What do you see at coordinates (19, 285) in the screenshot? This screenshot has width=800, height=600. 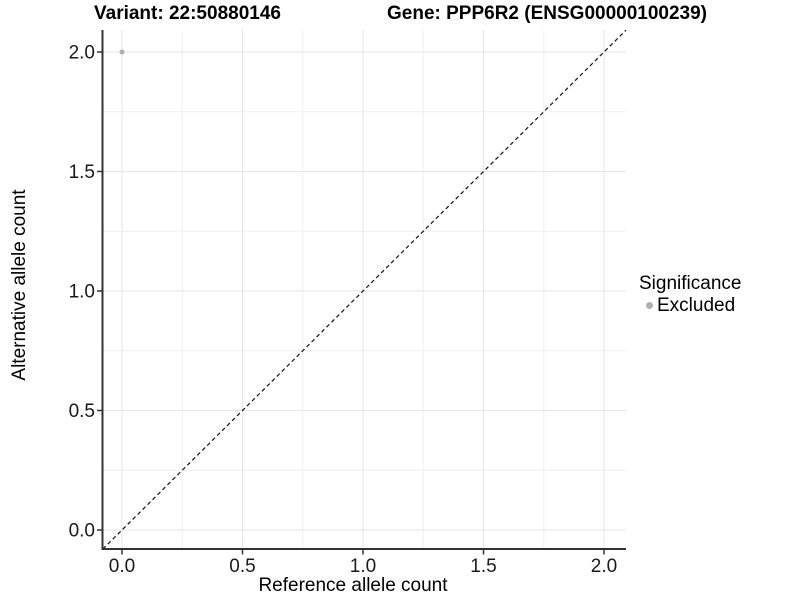 I see `y-axis-title: Alternative allele count` at bounding box center [19, 285].